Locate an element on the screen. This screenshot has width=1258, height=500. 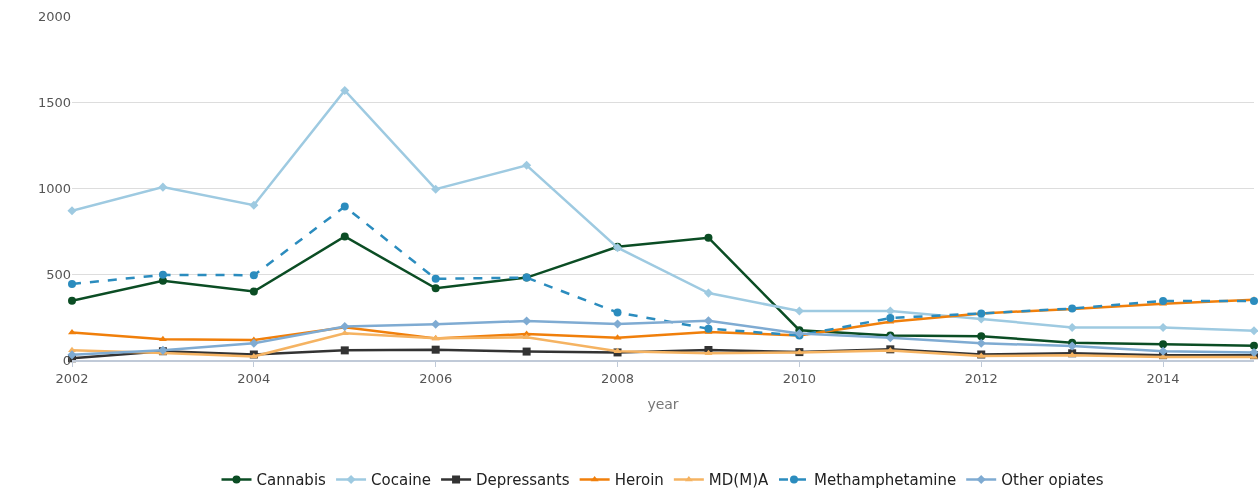
legend-label: Other opiates is located at coordinates (1052, 480).